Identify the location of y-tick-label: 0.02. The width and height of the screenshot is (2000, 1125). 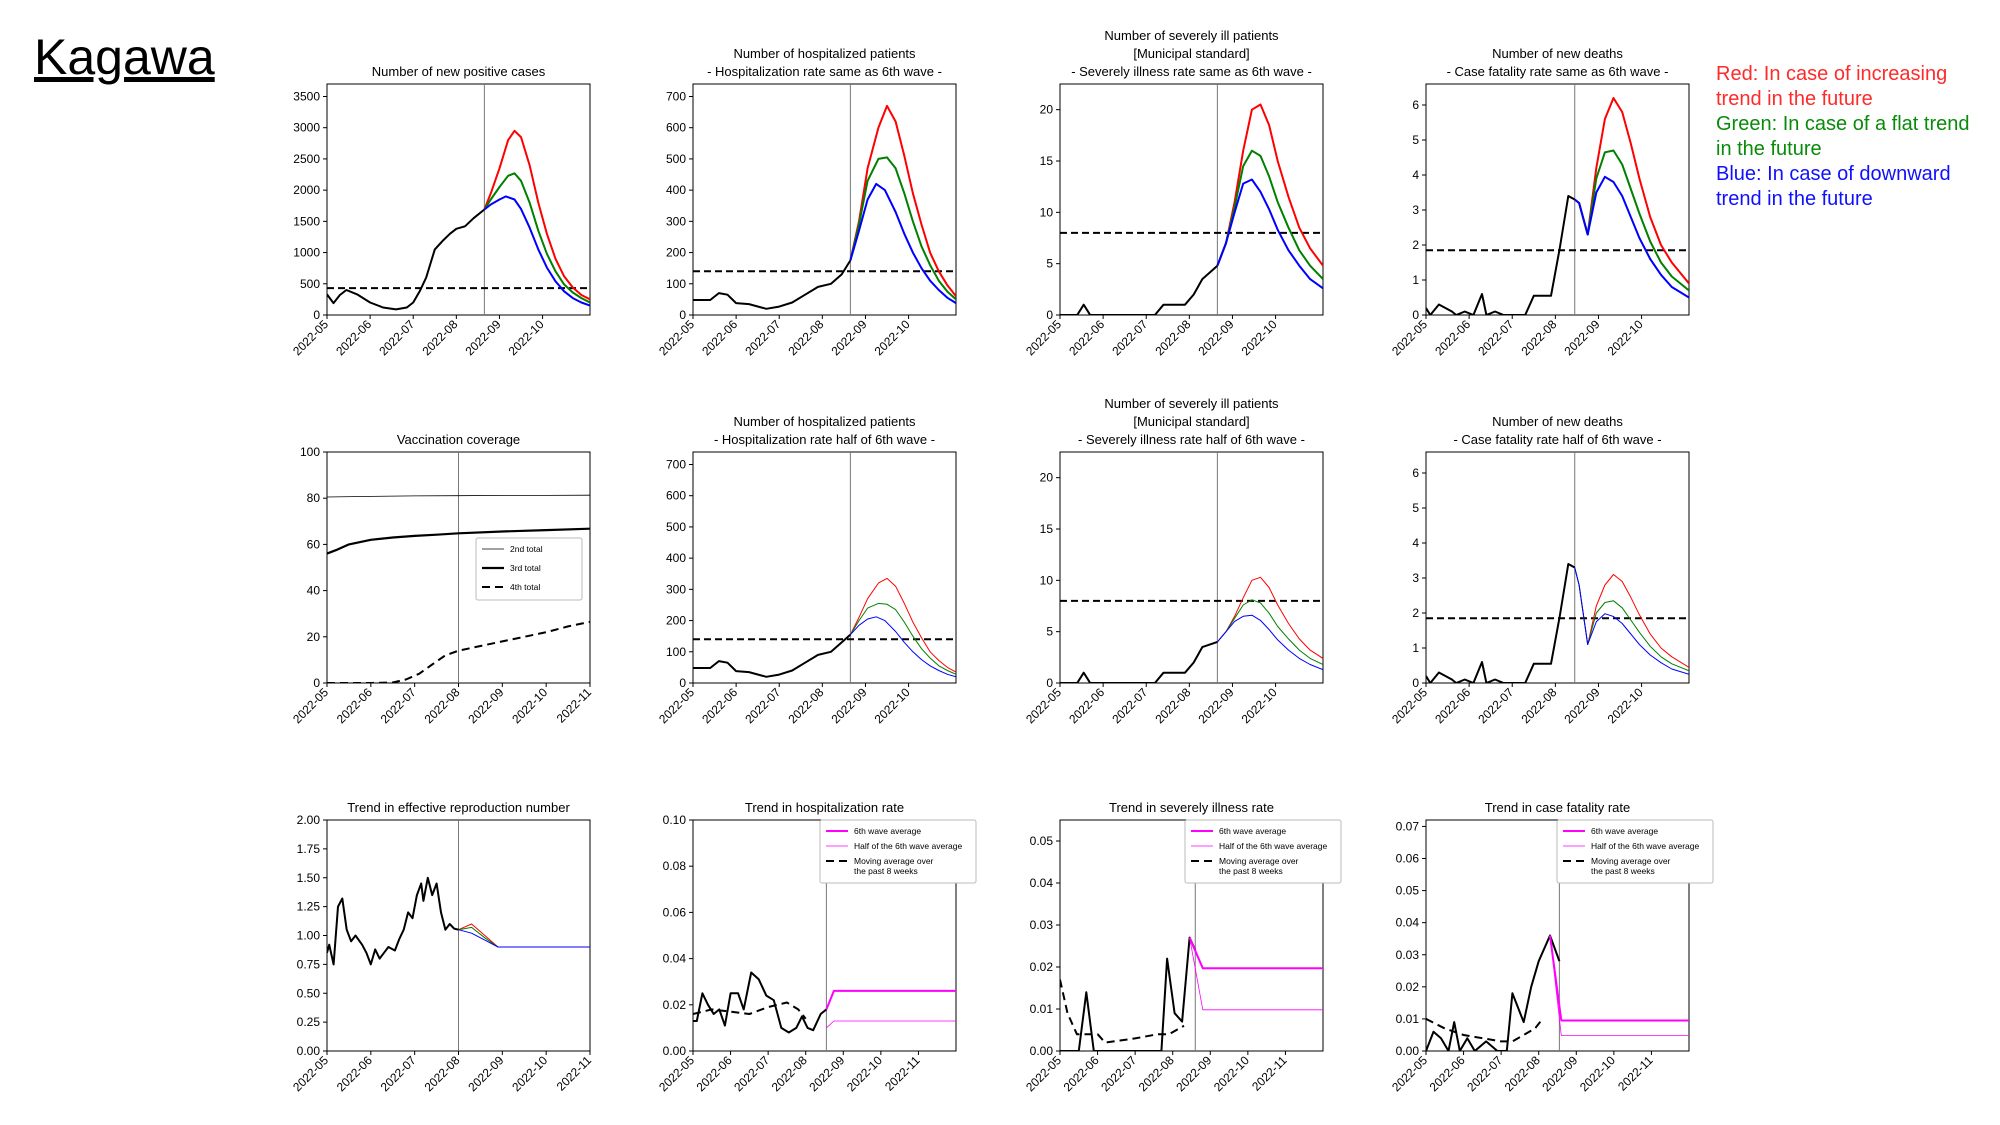
(675, 1005).